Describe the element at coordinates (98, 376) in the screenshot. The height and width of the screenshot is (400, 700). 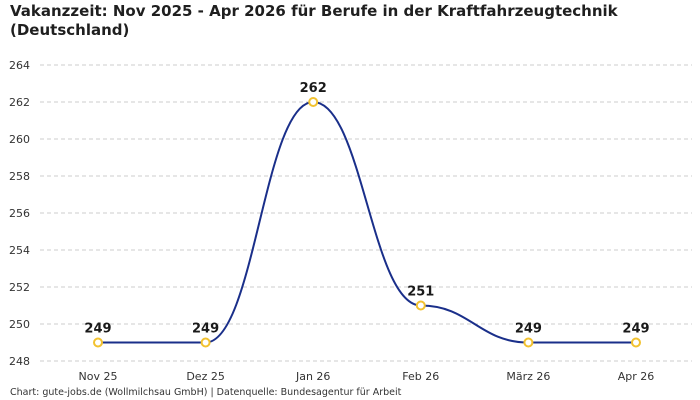
I see `x-tick-label: Nov 25` at that location.